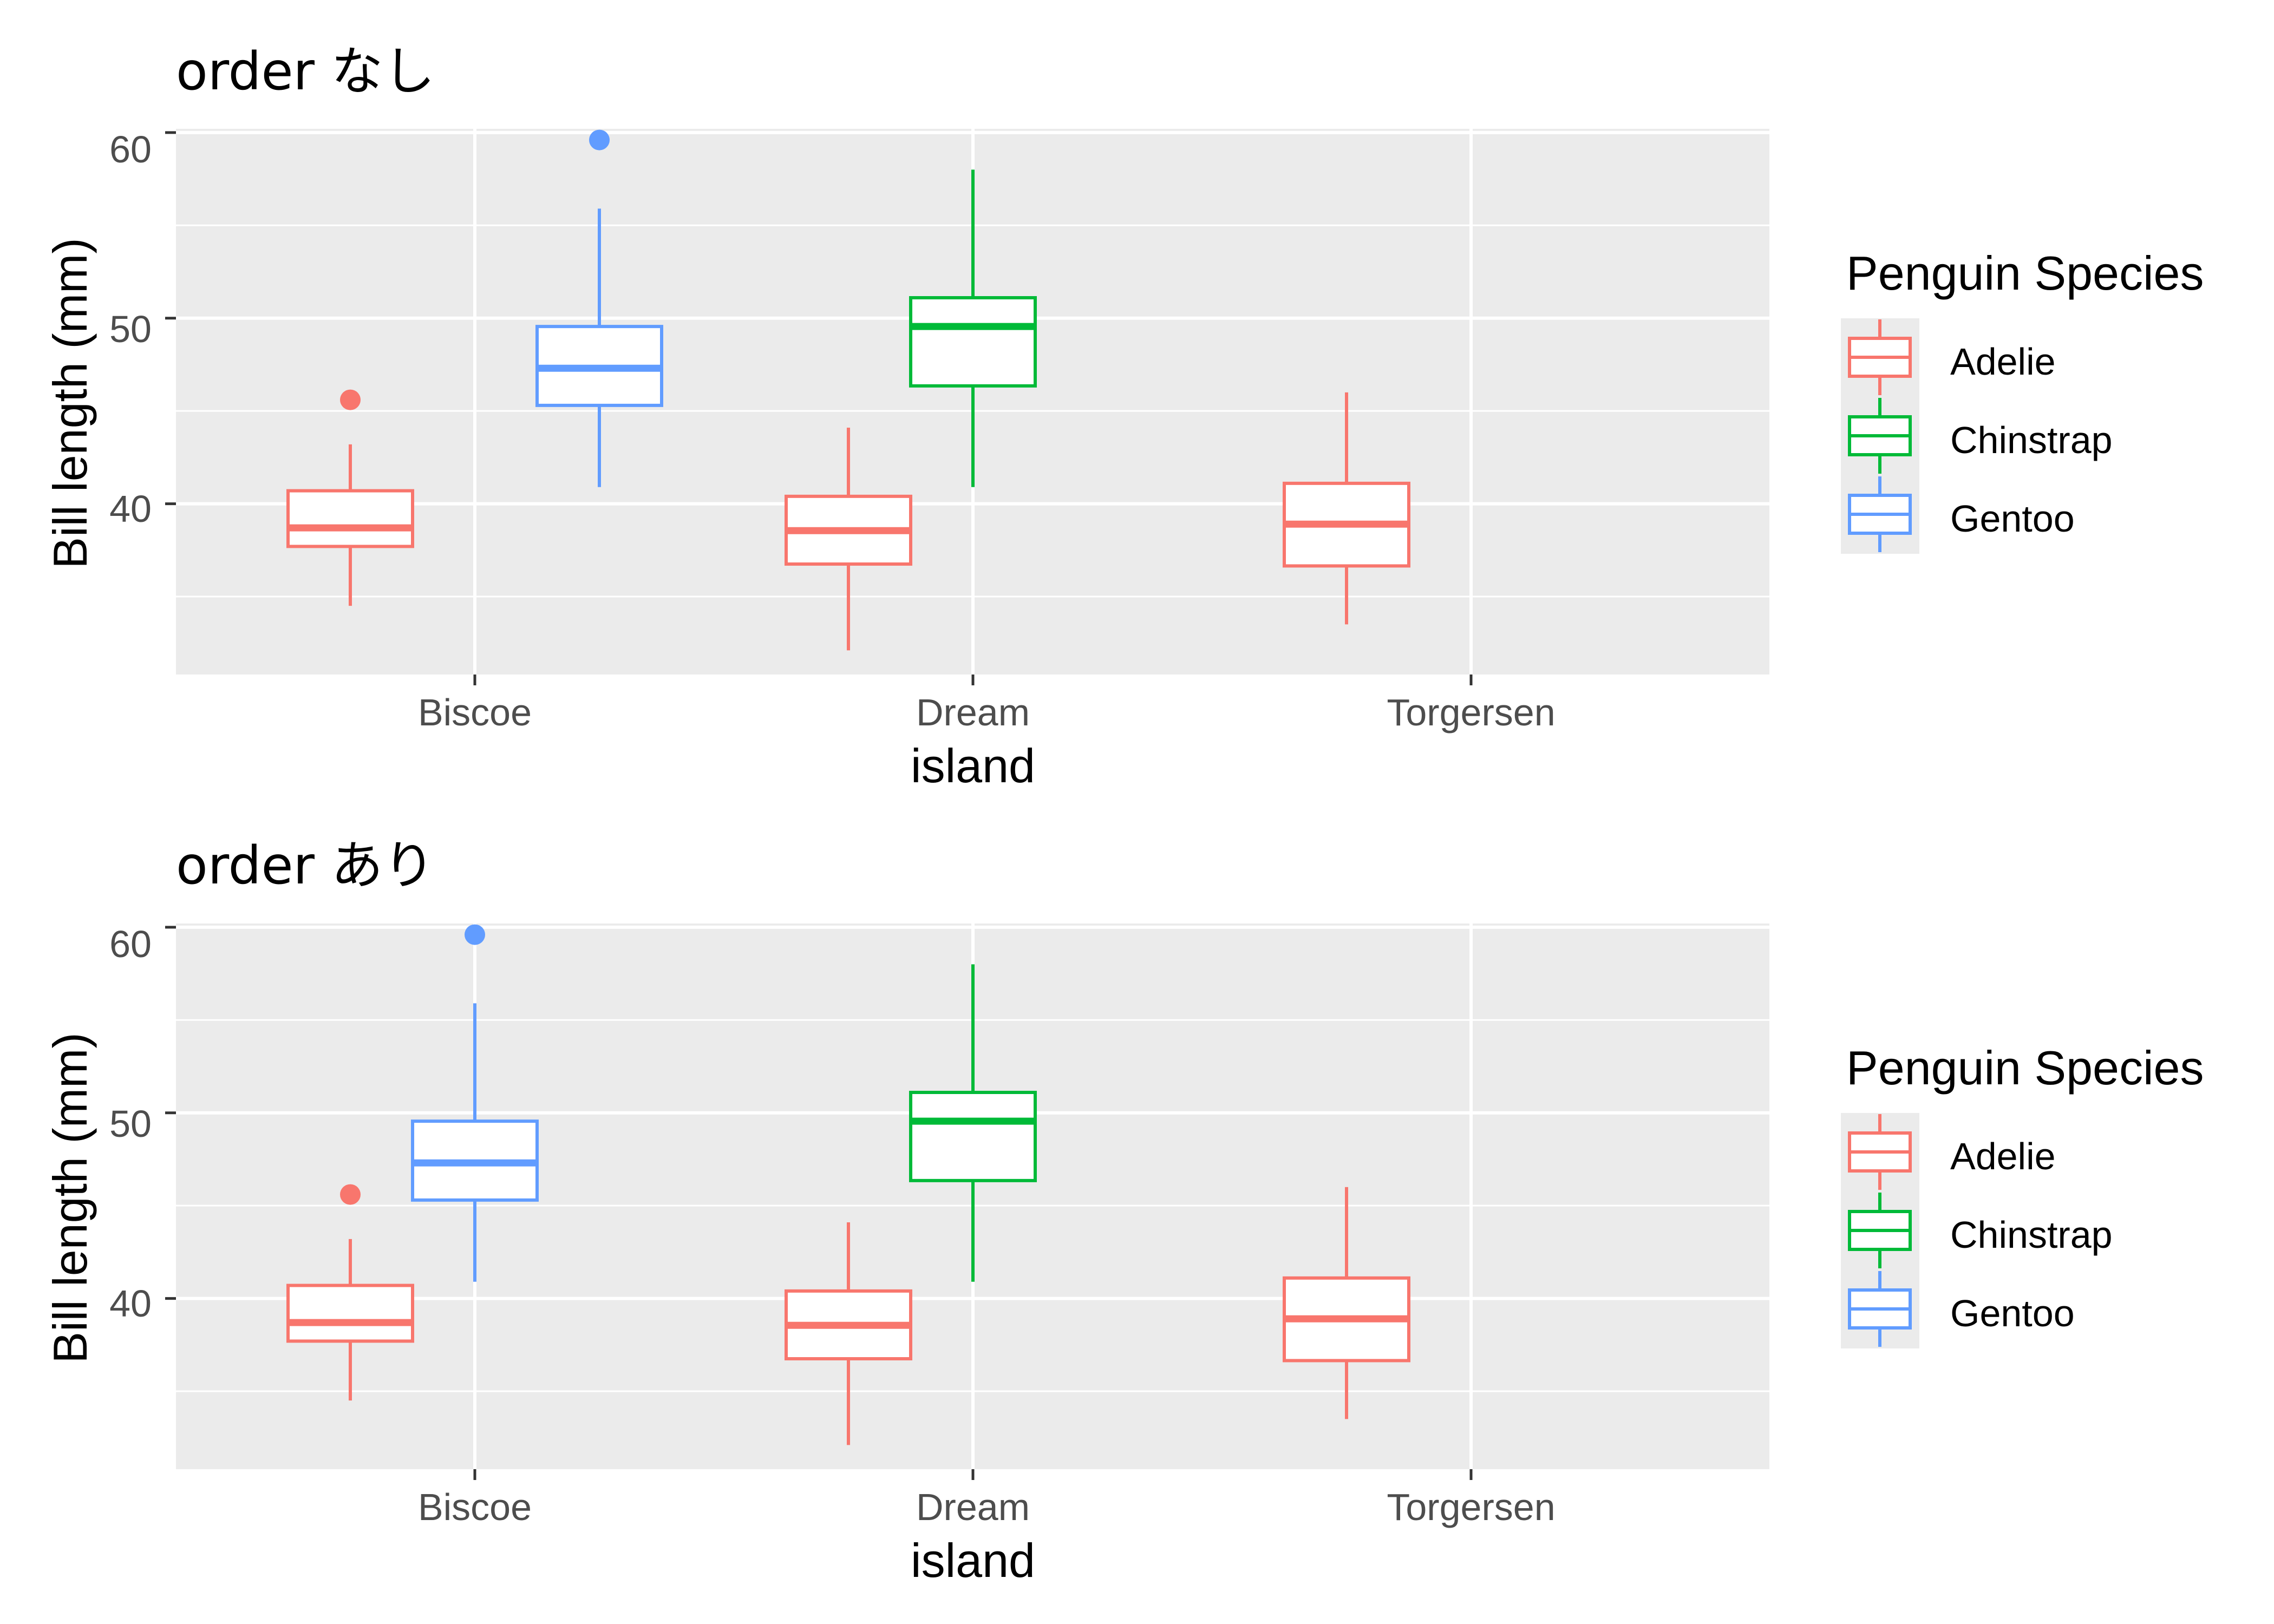  What do you see at coordinates (131, 329) in the screenshot?
I see `chart-1-ytick-label-50: 50` at bounding box center [131, 329].